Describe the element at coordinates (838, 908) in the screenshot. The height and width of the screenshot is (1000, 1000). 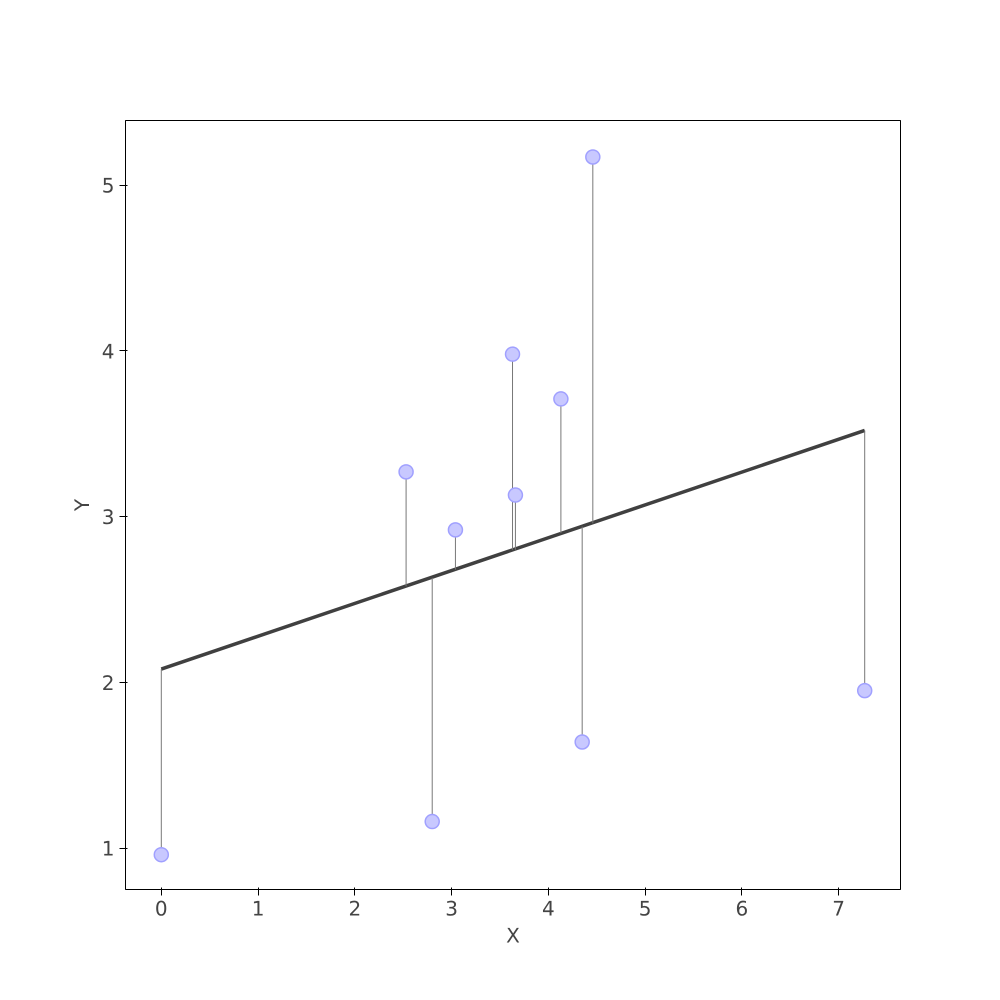
I see `x-tick-label: 7` at that location.